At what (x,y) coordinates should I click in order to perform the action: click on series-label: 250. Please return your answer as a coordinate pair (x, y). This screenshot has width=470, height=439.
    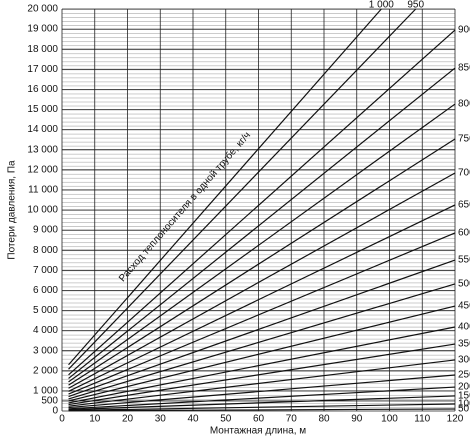
    Looking at the image, I should click on (464, 375).